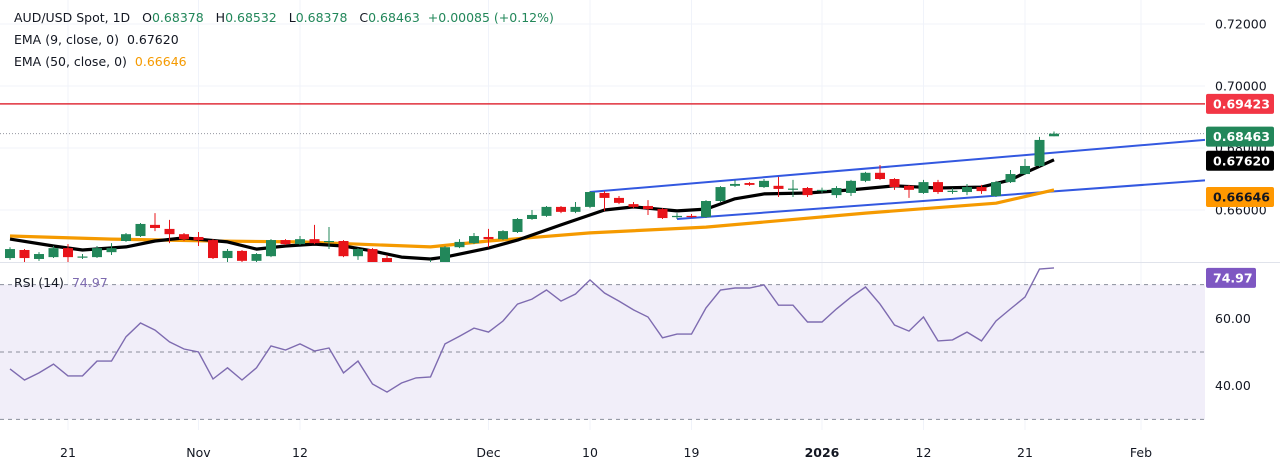 The width and height of the screenshot is (1280, 470). Describe the element at coordinates (1240, 136) in the screenshot. I see `last-price-badge: 0.68463` at that location.